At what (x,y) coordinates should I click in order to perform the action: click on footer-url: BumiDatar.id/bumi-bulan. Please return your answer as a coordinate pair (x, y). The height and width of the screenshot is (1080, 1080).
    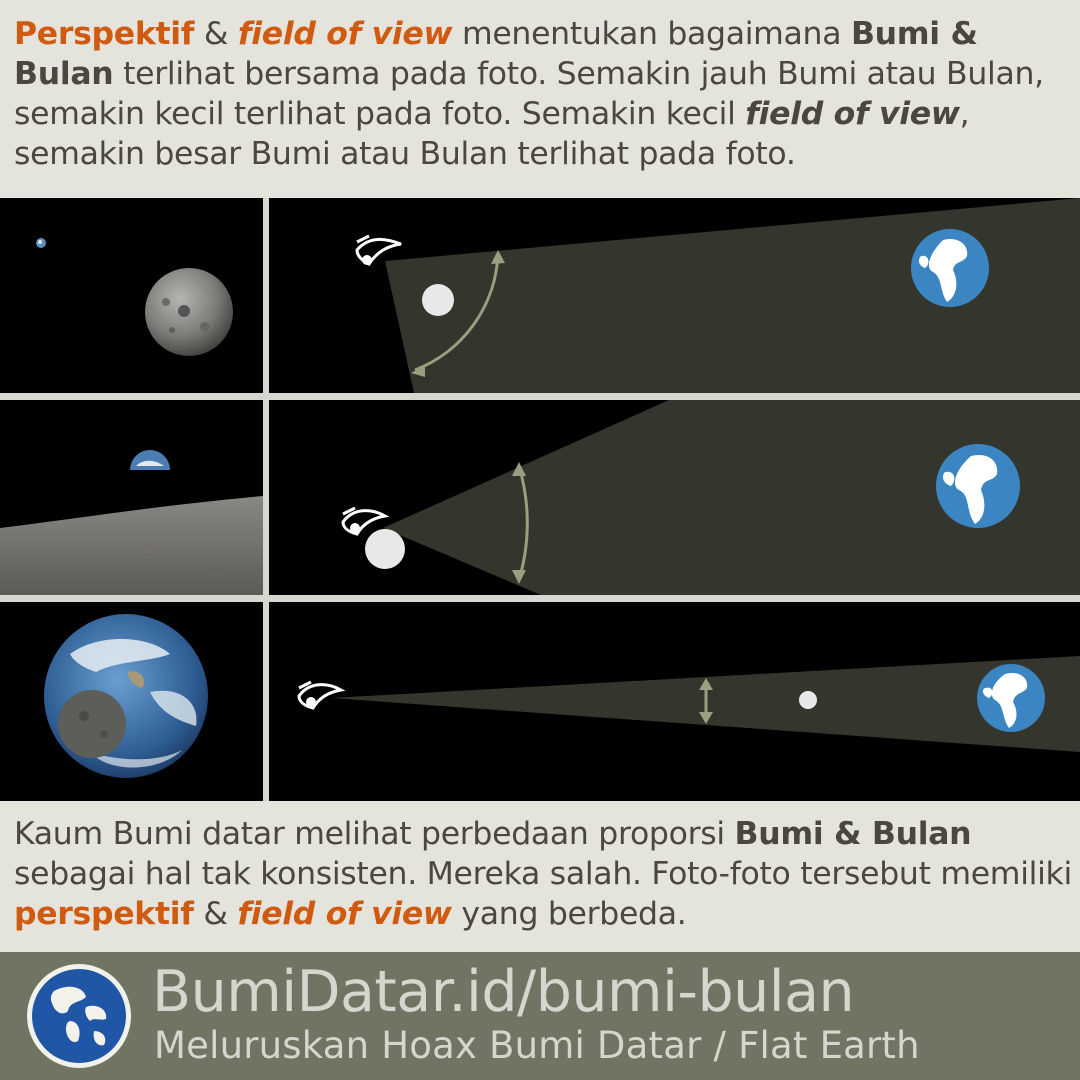
    Looking at the image, I should click on (503, 992).